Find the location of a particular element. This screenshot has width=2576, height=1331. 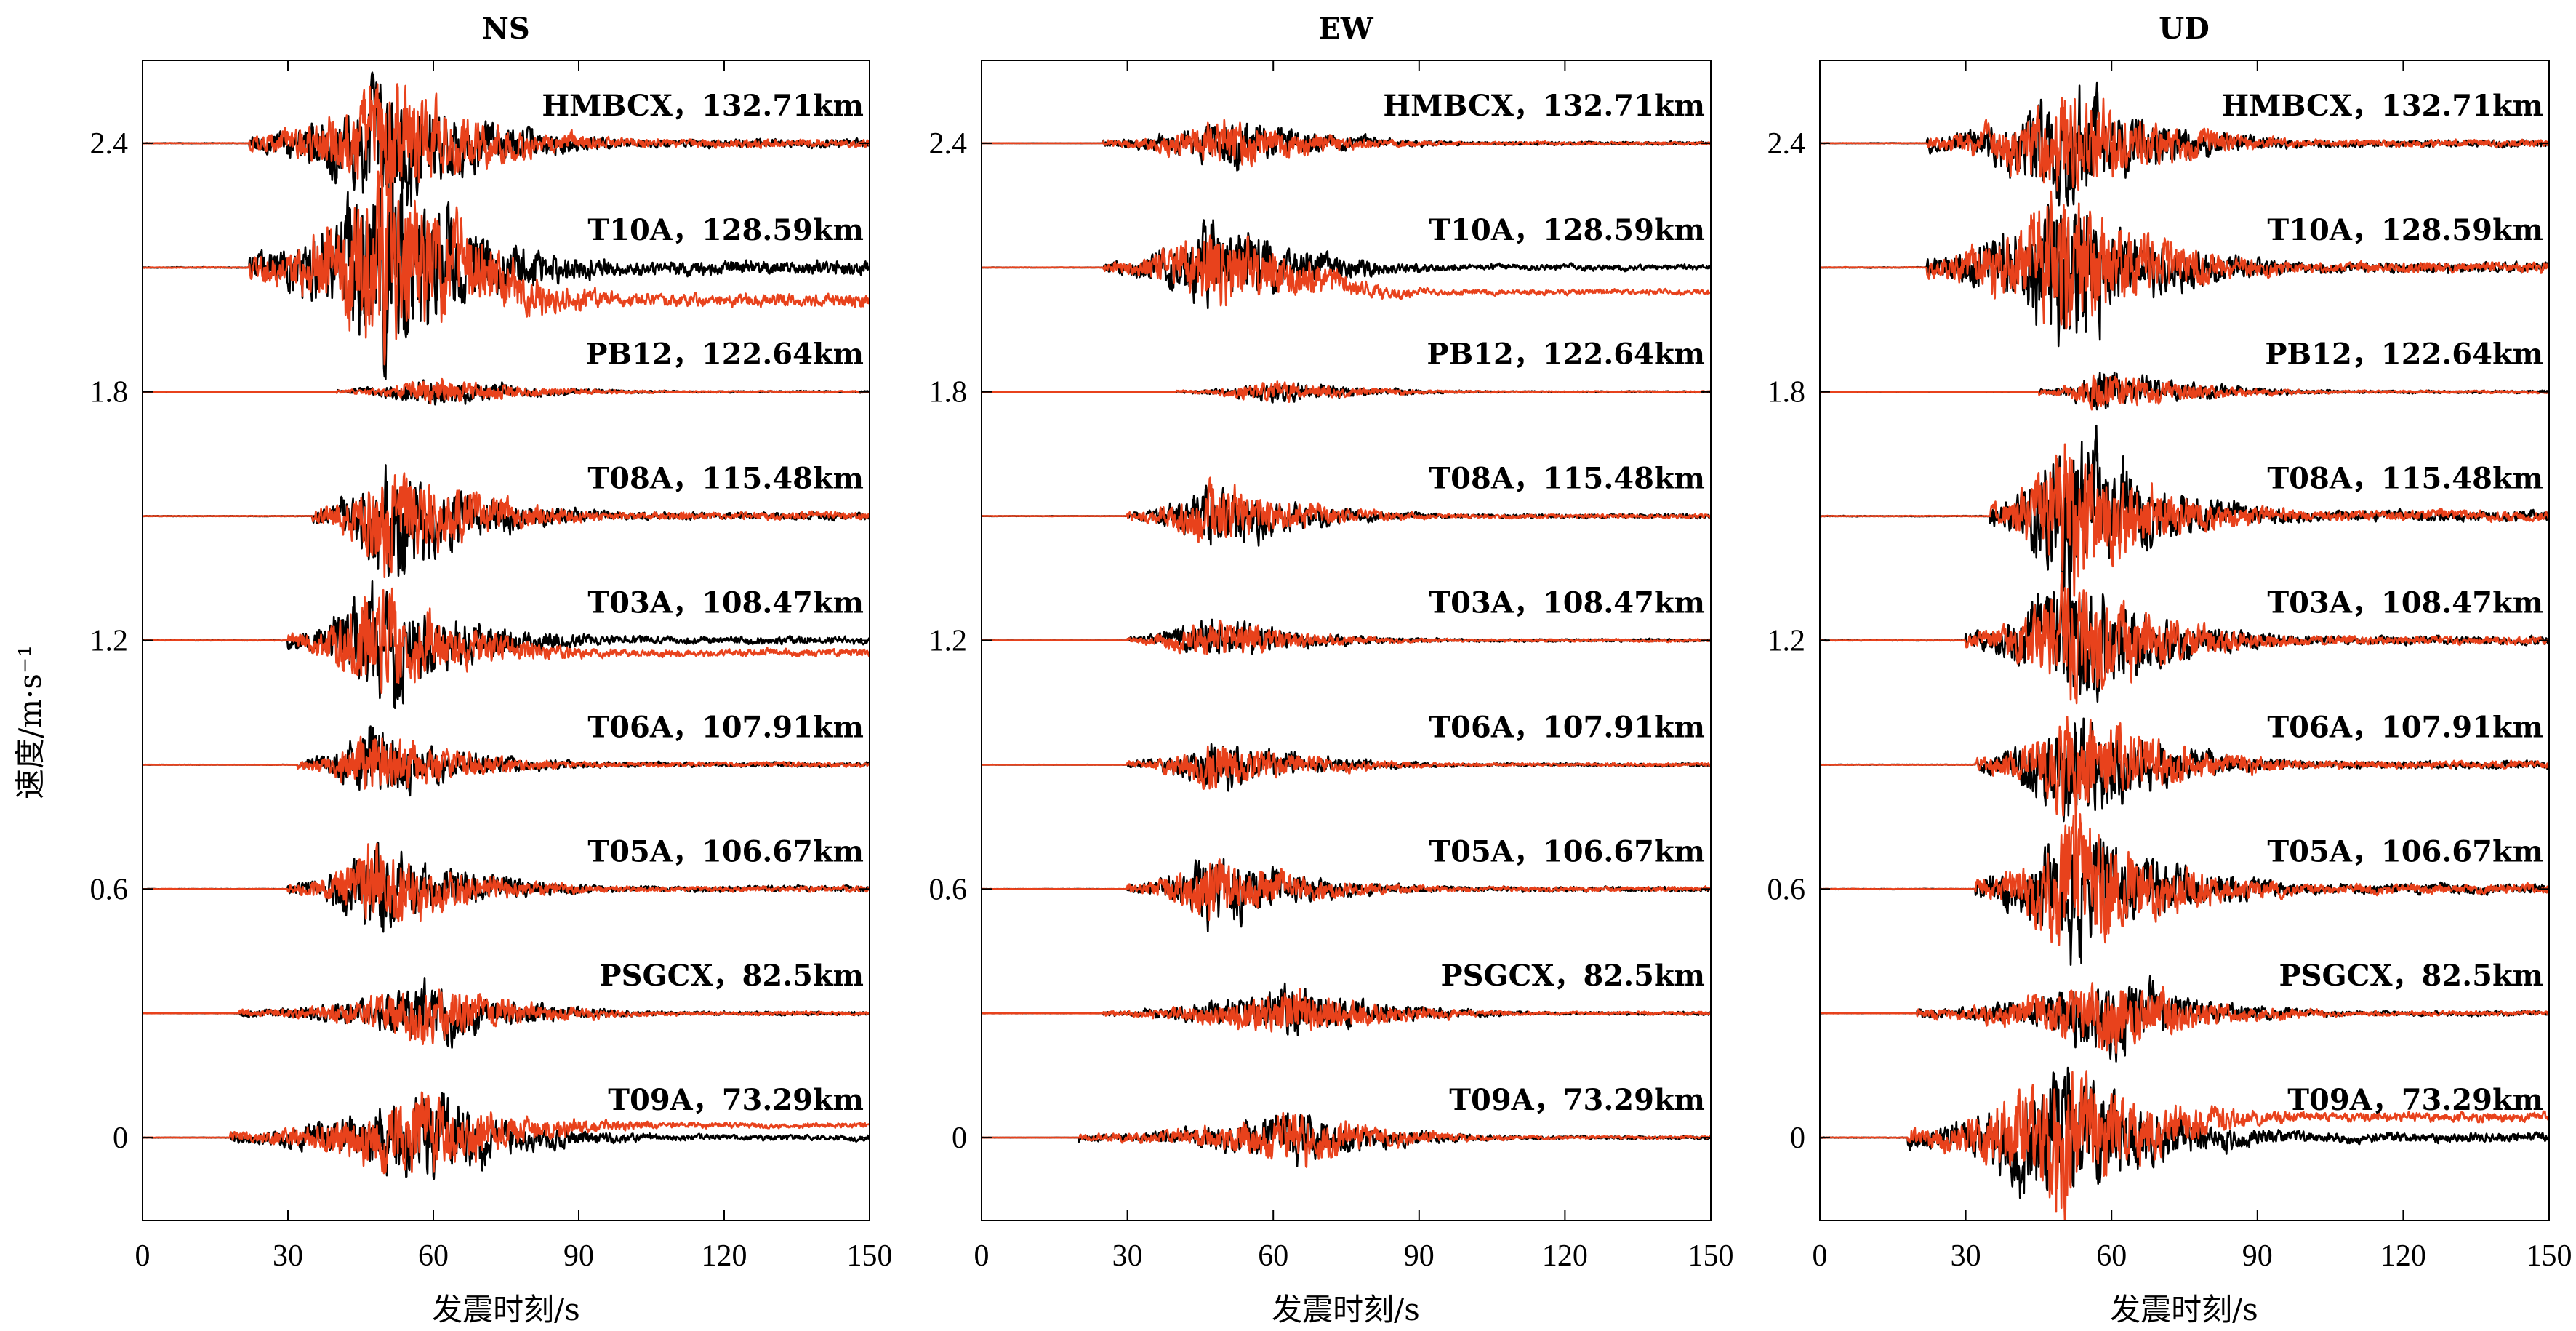

panel-title: UD is located at coordinates (2185, 29).